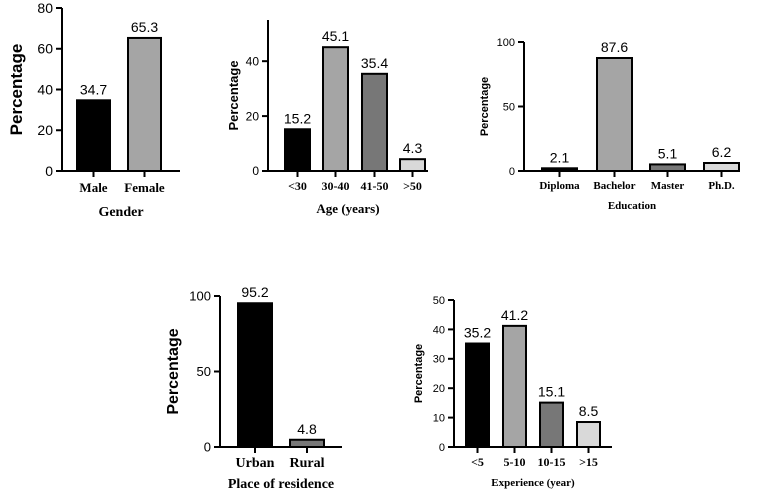 The width and height of the screenshot is (763, 499). Describe the element at coordinates (552, 462) in the screenshot. I see `chart-5-category-label: 10-15` at that location.